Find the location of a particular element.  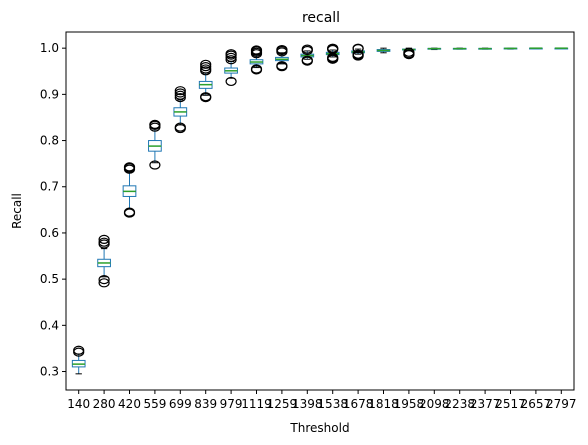

y-tick-label: 1.0 is located at coordinates (49, 48).